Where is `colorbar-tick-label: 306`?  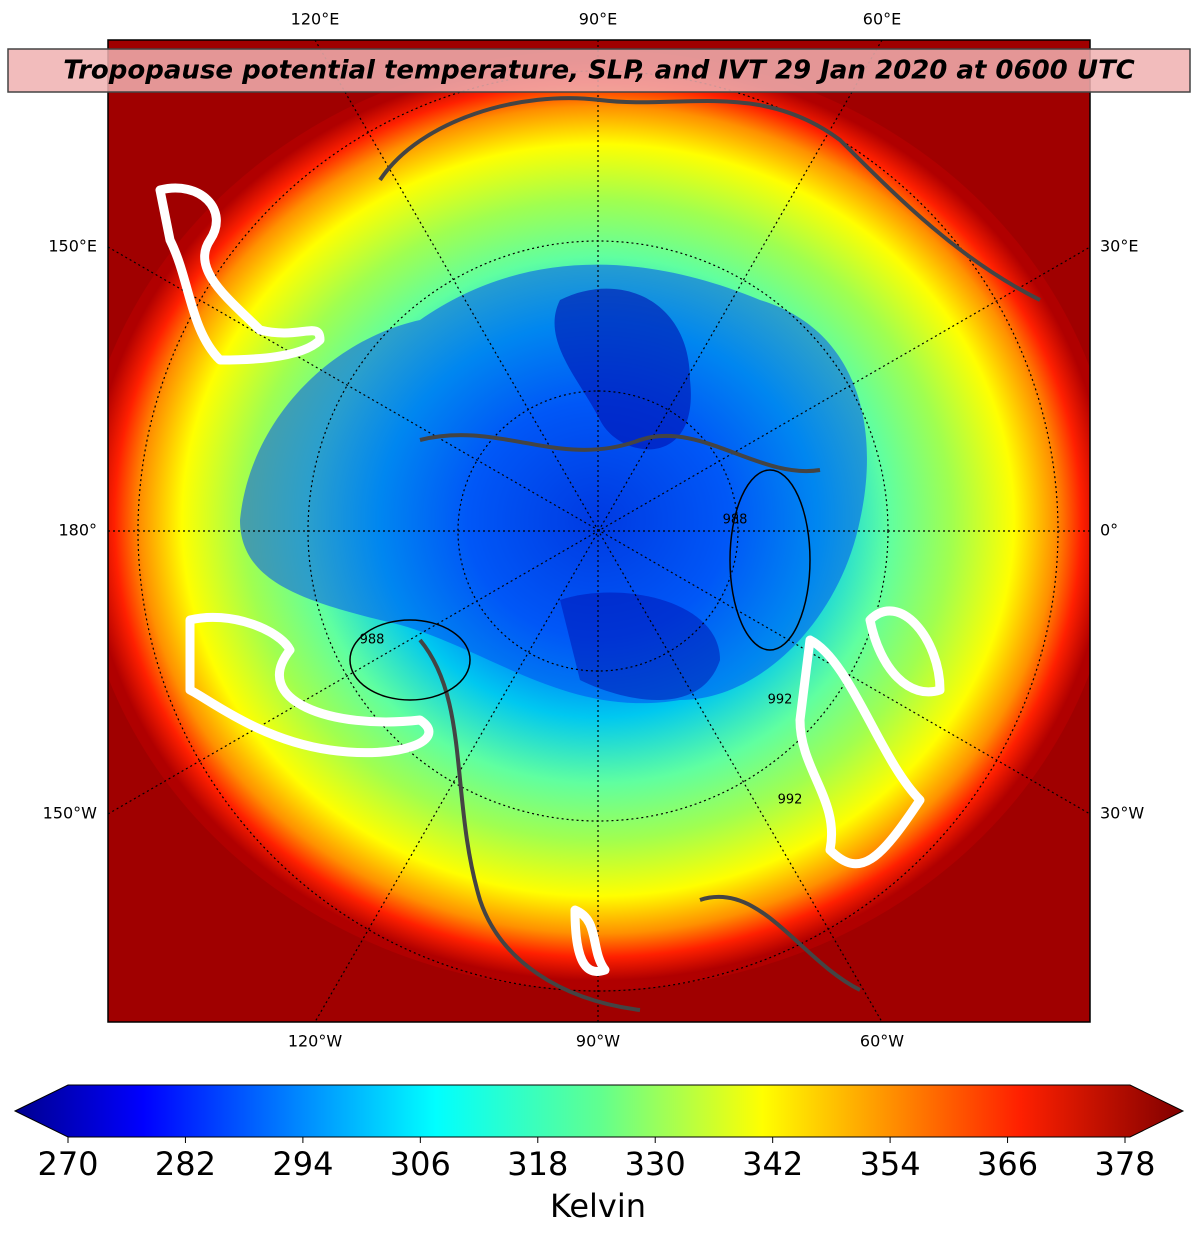
colorbar-tick-label: 306 is located at coordinates (420, 1164).